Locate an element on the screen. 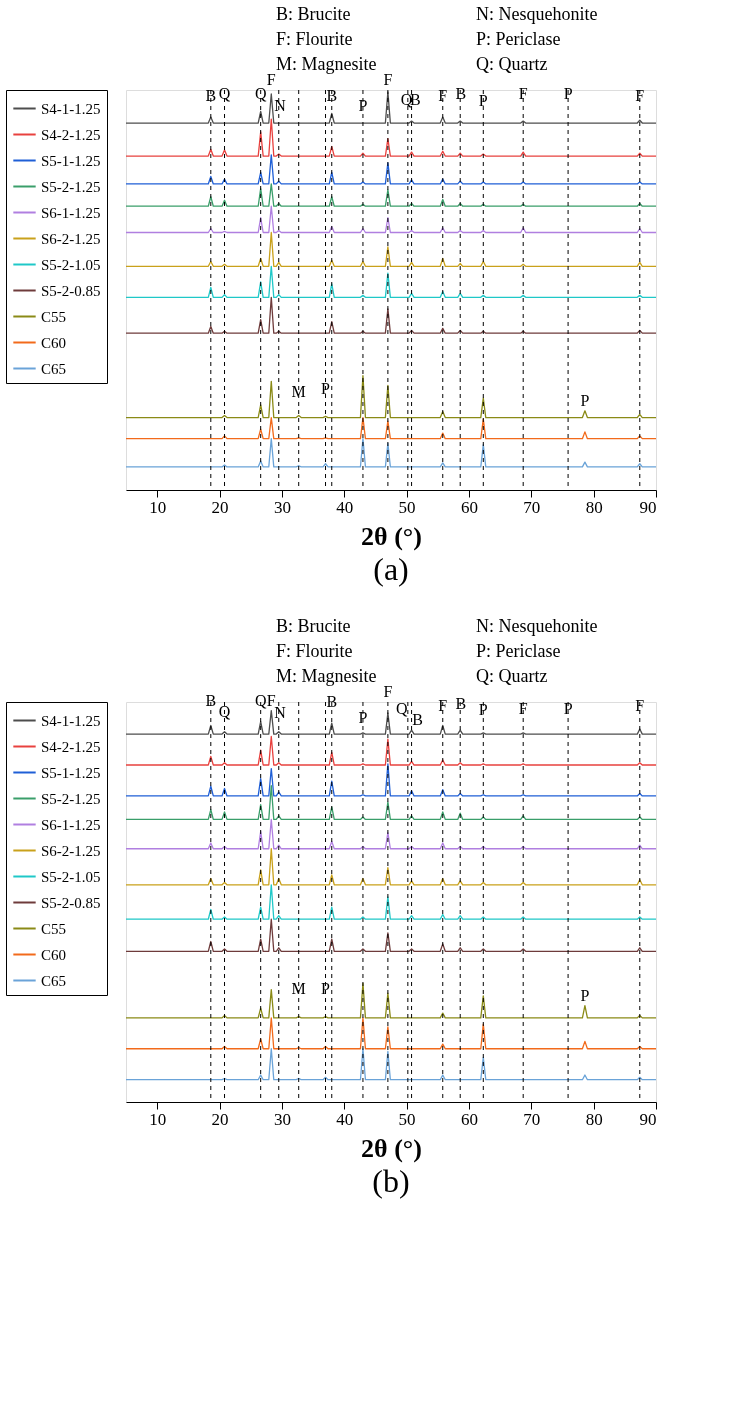 The image size is (753, 1405). text: (a) is located at coordinates (391, 569).